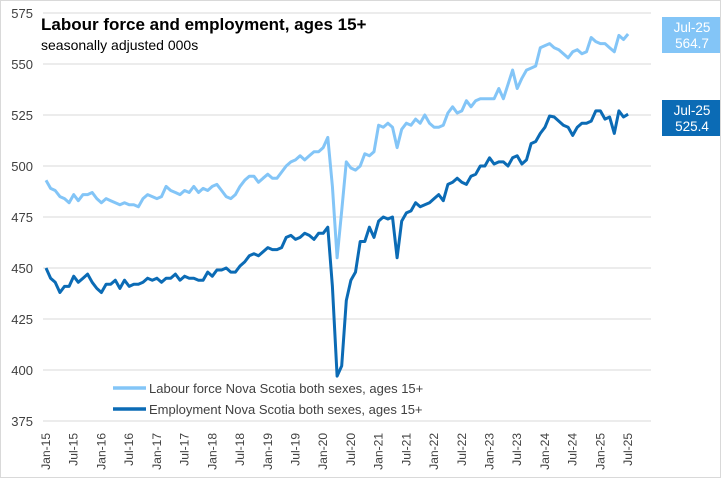 Image resolution: width=721 pixels, height=478 pixels. What do you see at coordinates (351, 449) in the screenshot?
I see `x-tick-label: Jul-20` at bounding box center [351, 449].